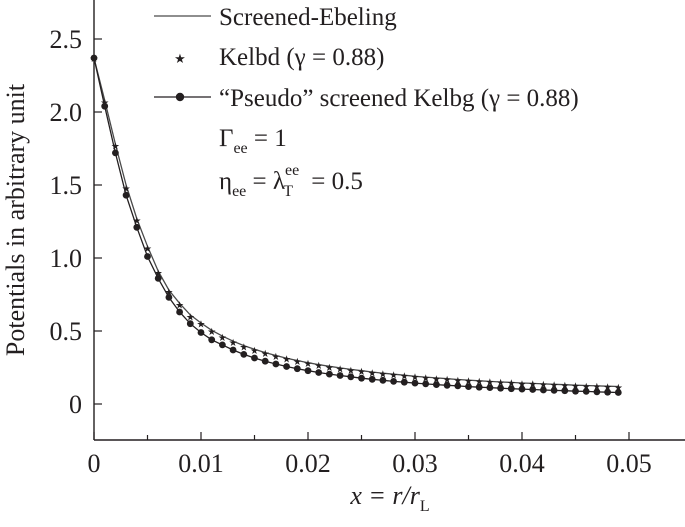 This screenshot has width=685, height=527. I want to click on x-axis-label: x = r/rL, so click(389, 498).